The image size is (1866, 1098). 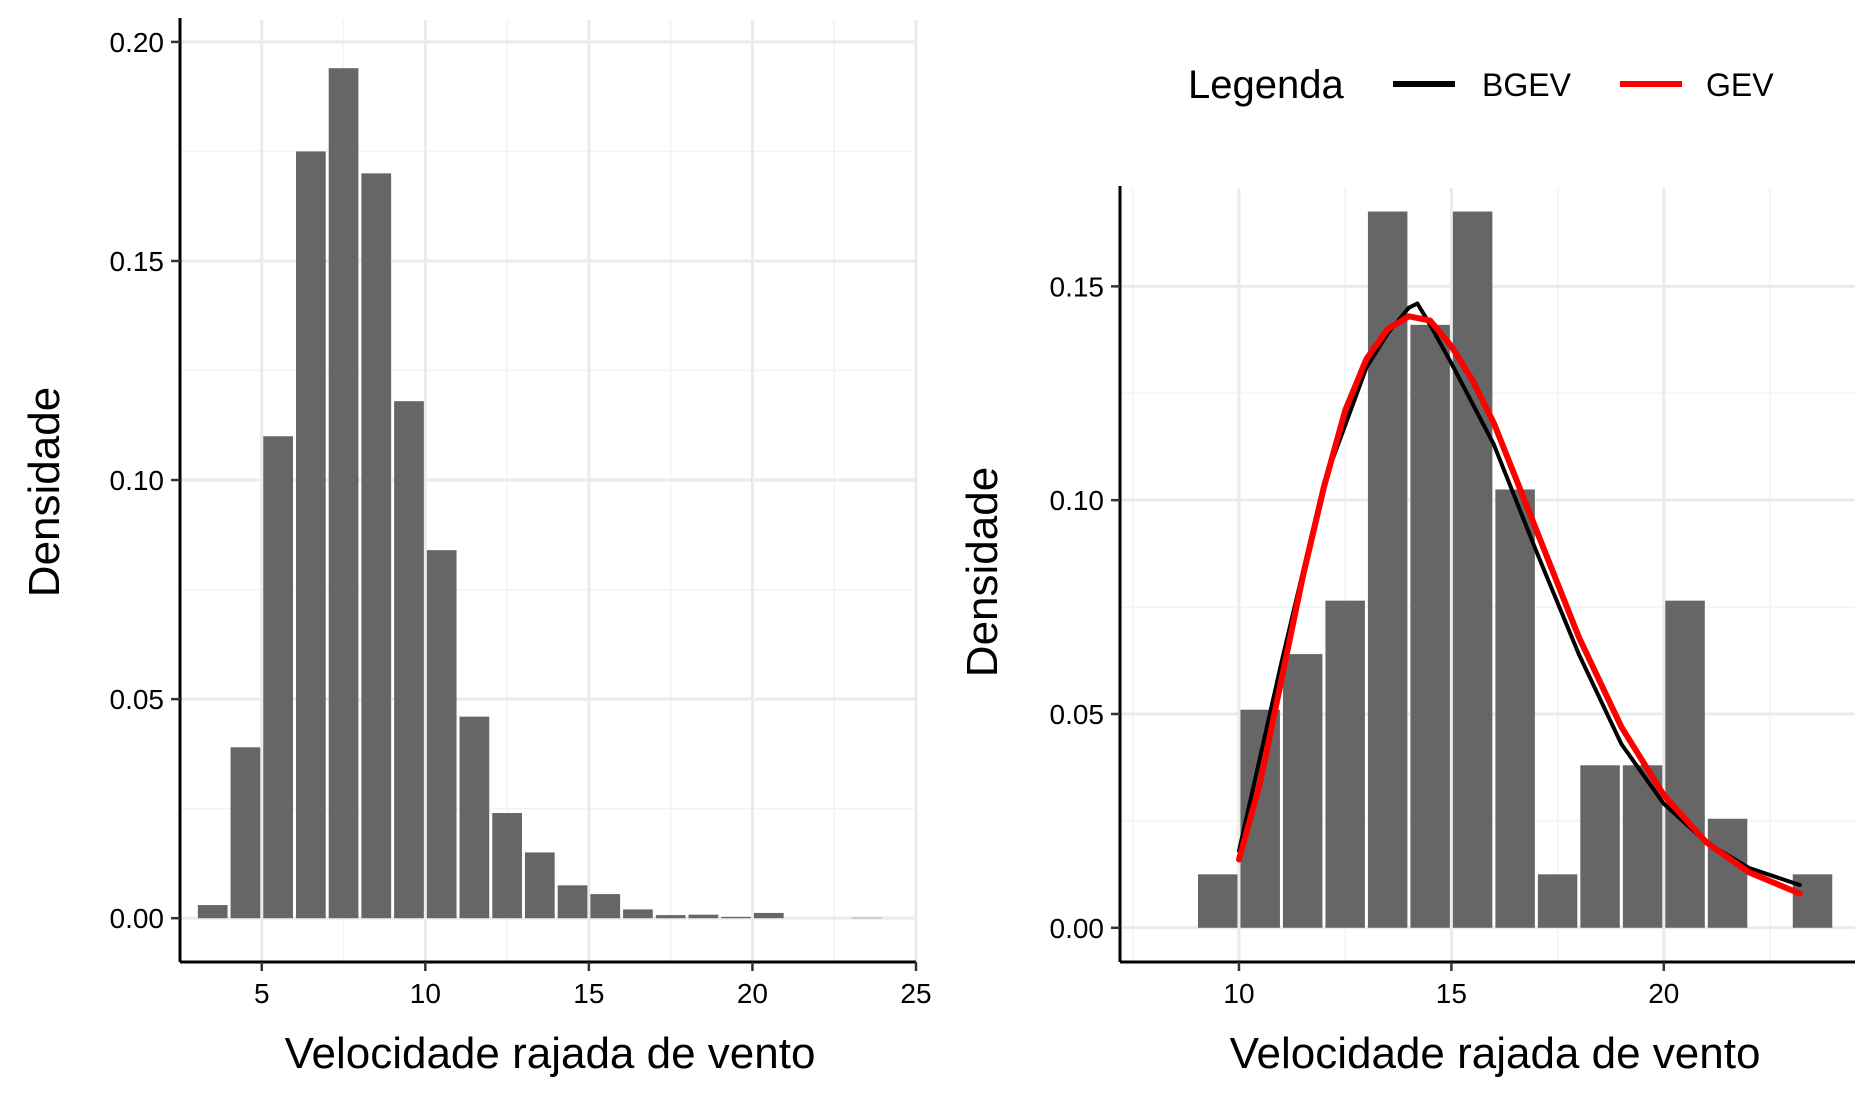 I want to click on right-y-tick-label: 0.05, so click(x=1077, y=714).